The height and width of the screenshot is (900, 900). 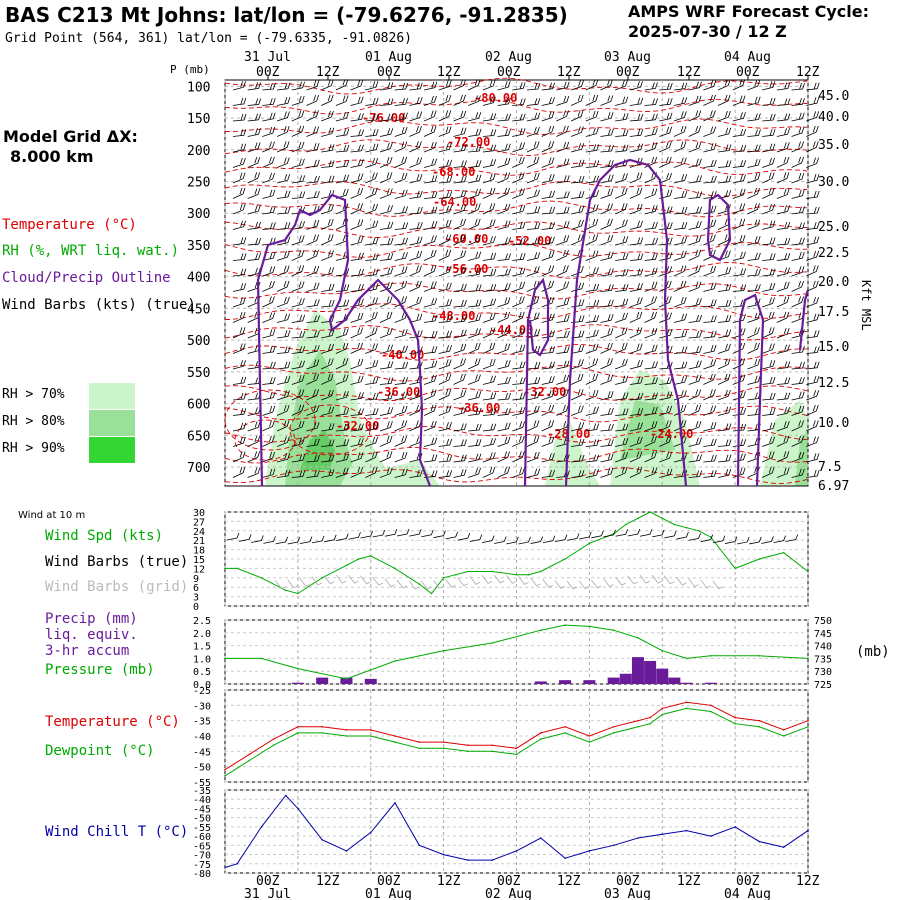 What do you see at coordinates (402, 355) in the screenshot?
I see `temperature-contour-label: -40.00` at bounding box center [402, 355].